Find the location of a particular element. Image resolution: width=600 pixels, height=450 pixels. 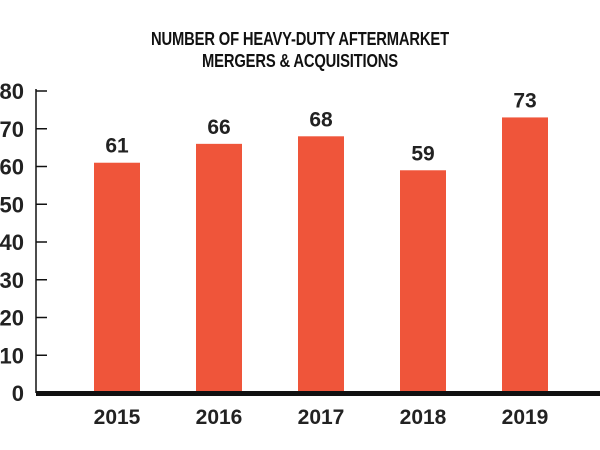

y-tick-label: 60 is located at coordinates (12, 167).